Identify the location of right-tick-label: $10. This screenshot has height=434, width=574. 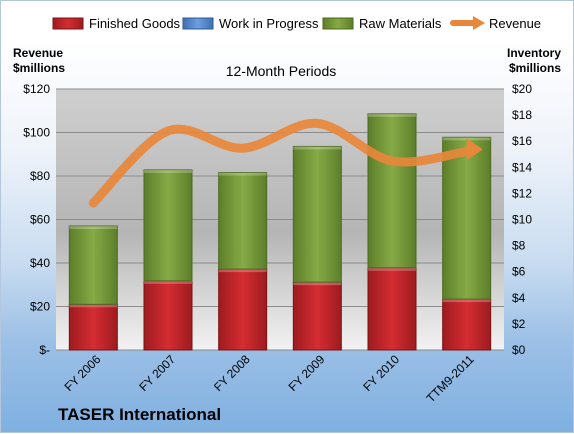
(522, 220).